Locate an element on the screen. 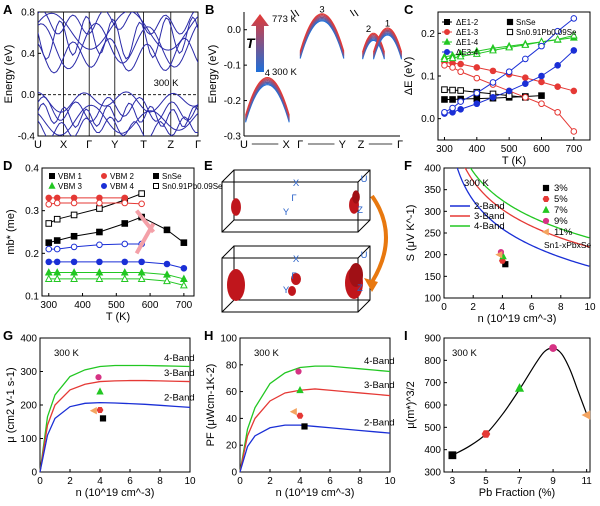 The width and height of the screenshot is (600, 506). band-number: 4 is located at coordinates (267, 73).